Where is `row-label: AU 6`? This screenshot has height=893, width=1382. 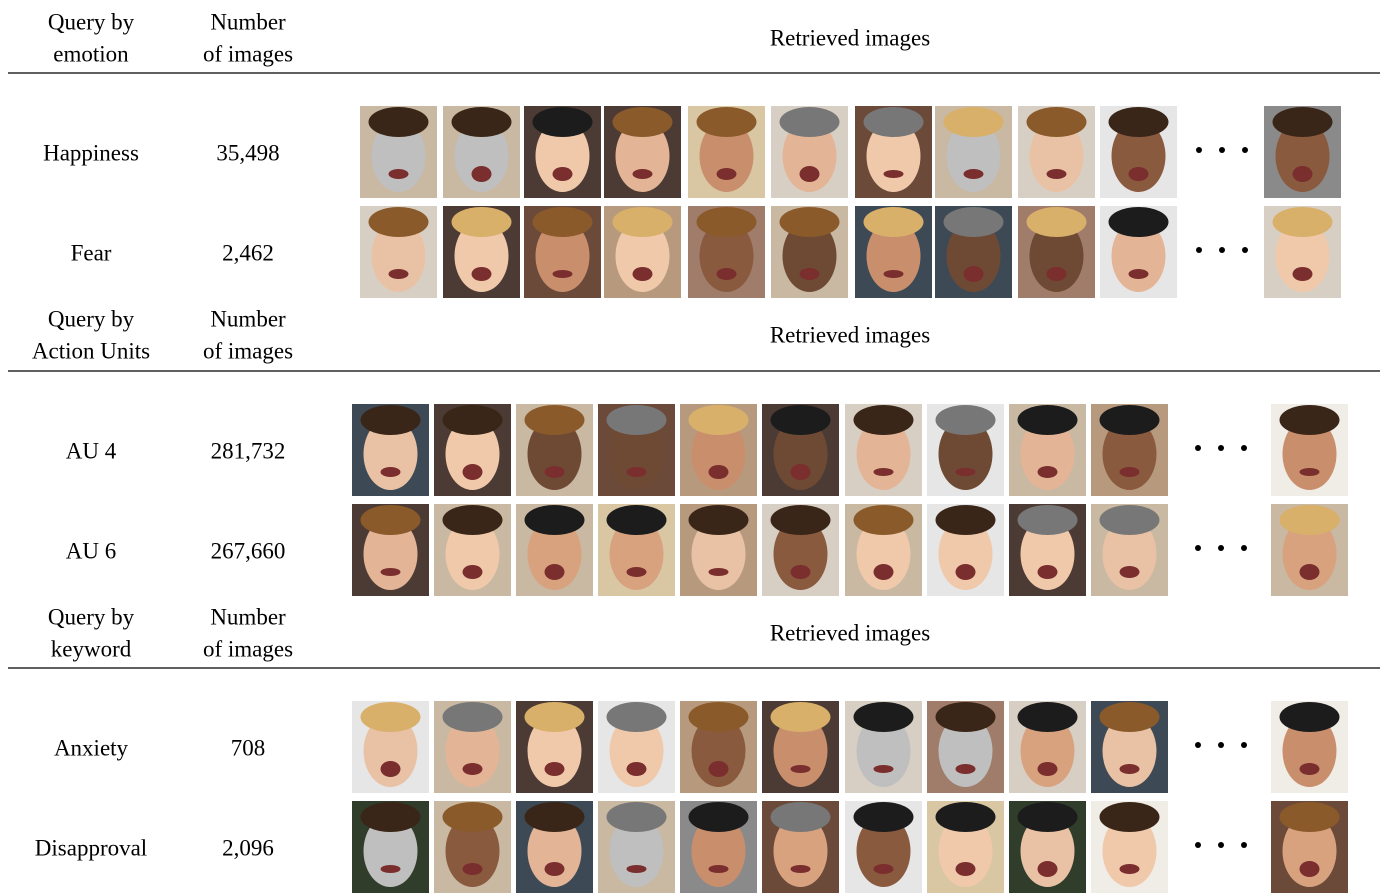
row-label: AU 6 is located at coordinates (91, 550).